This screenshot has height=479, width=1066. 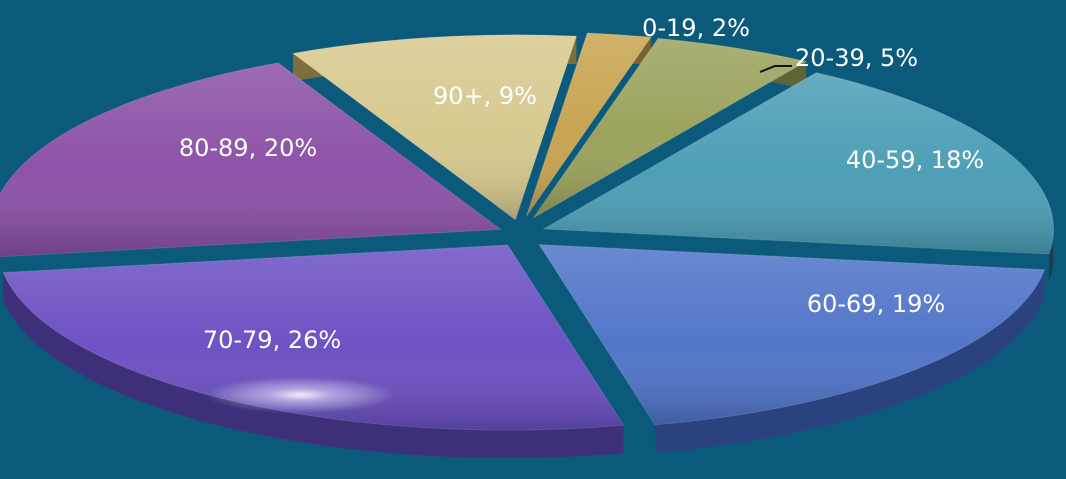 I want to click on slice-label-90+: 90+, 9%, so click(x=485, y=96).